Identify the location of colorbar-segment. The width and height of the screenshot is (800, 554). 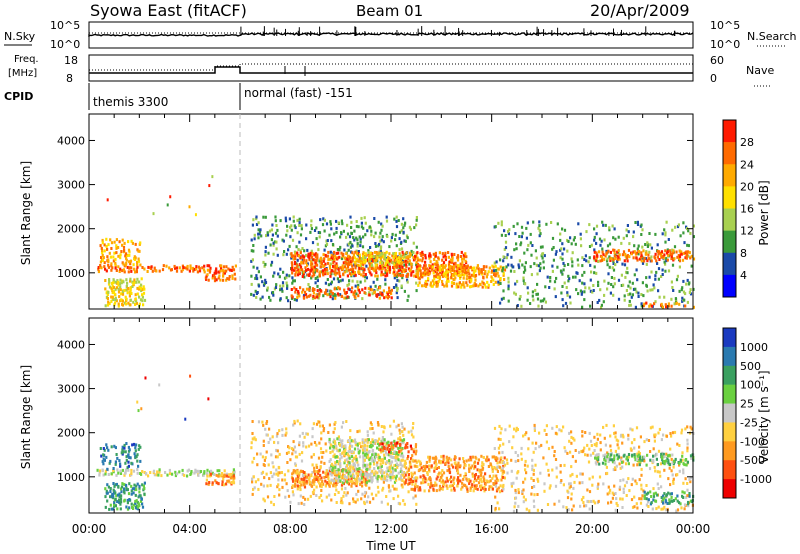
(729, 219).